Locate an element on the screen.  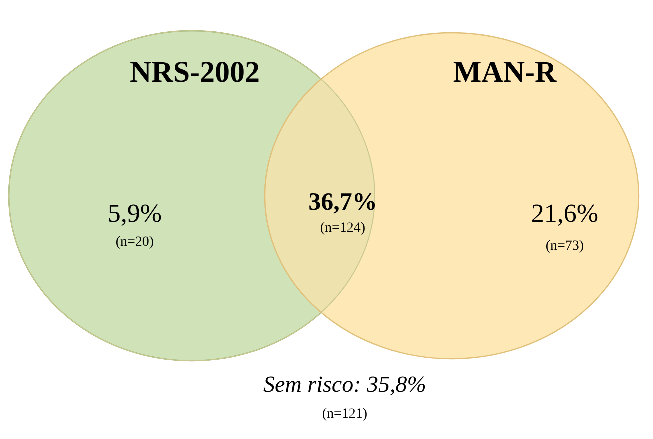
data-label: 21,6% is located at coordinates (565, 213).